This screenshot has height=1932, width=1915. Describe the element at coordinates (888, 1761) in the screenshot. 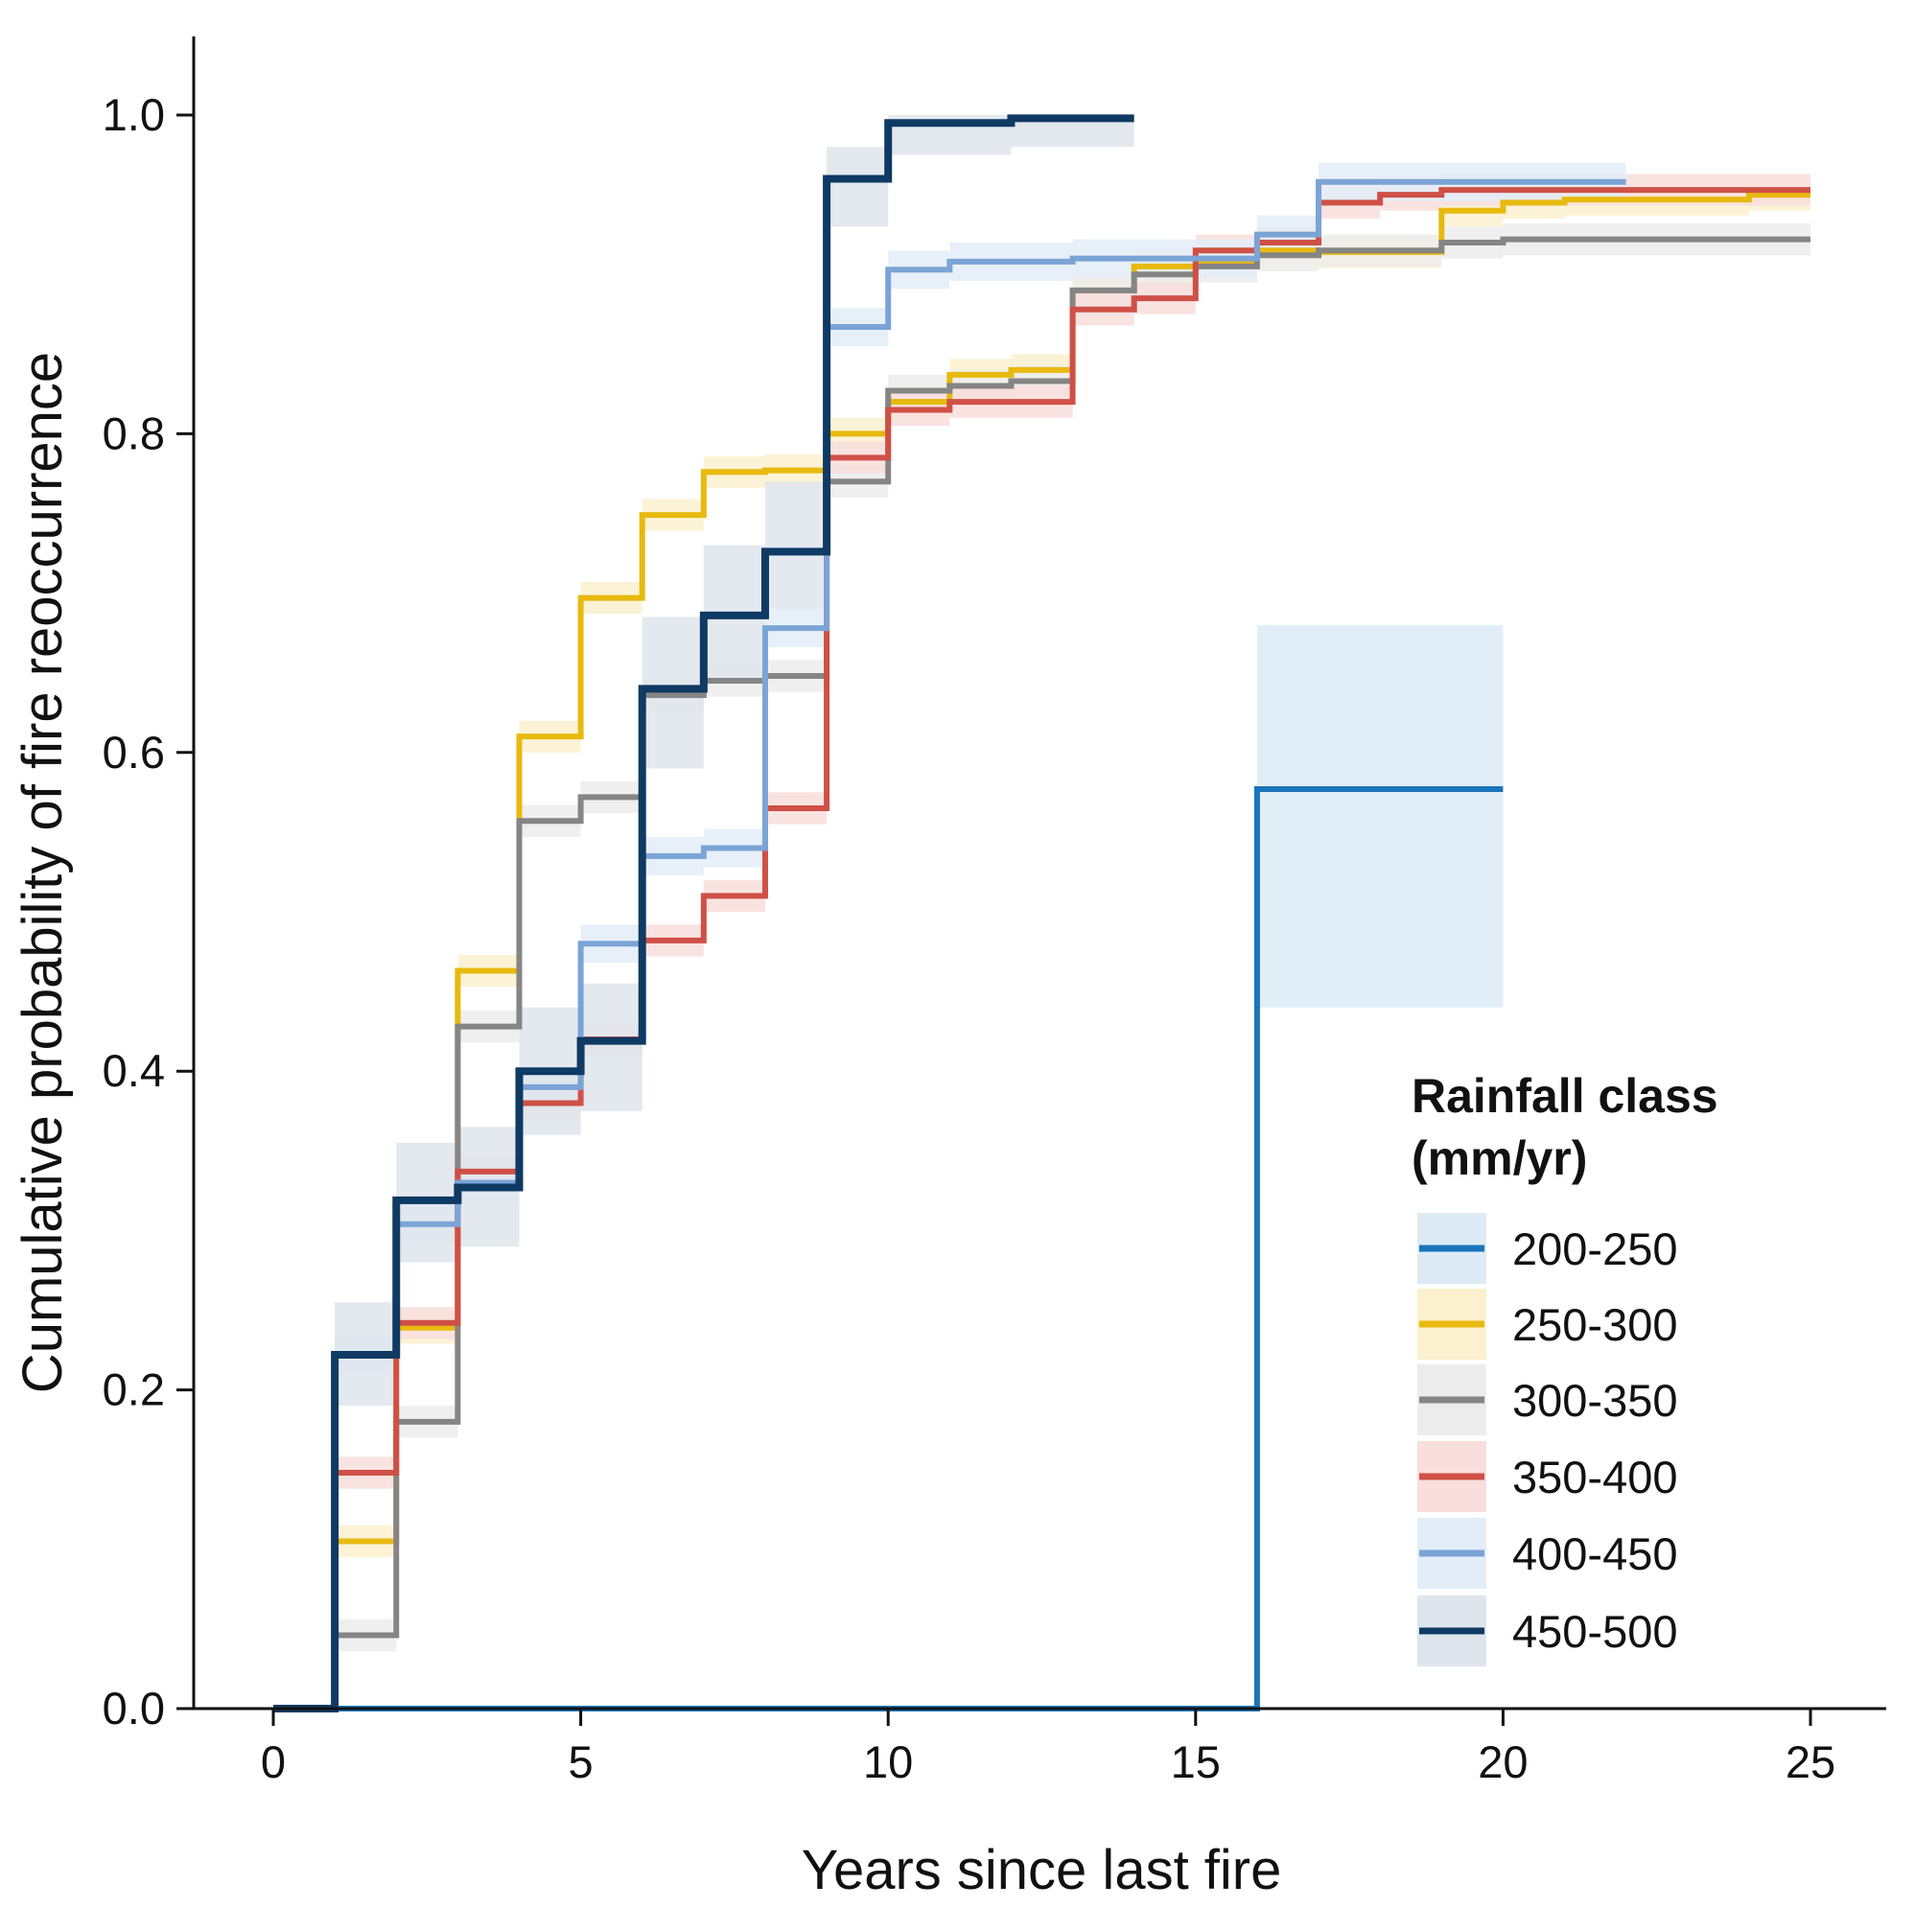

I see `x-tick-label: 10` at that location.